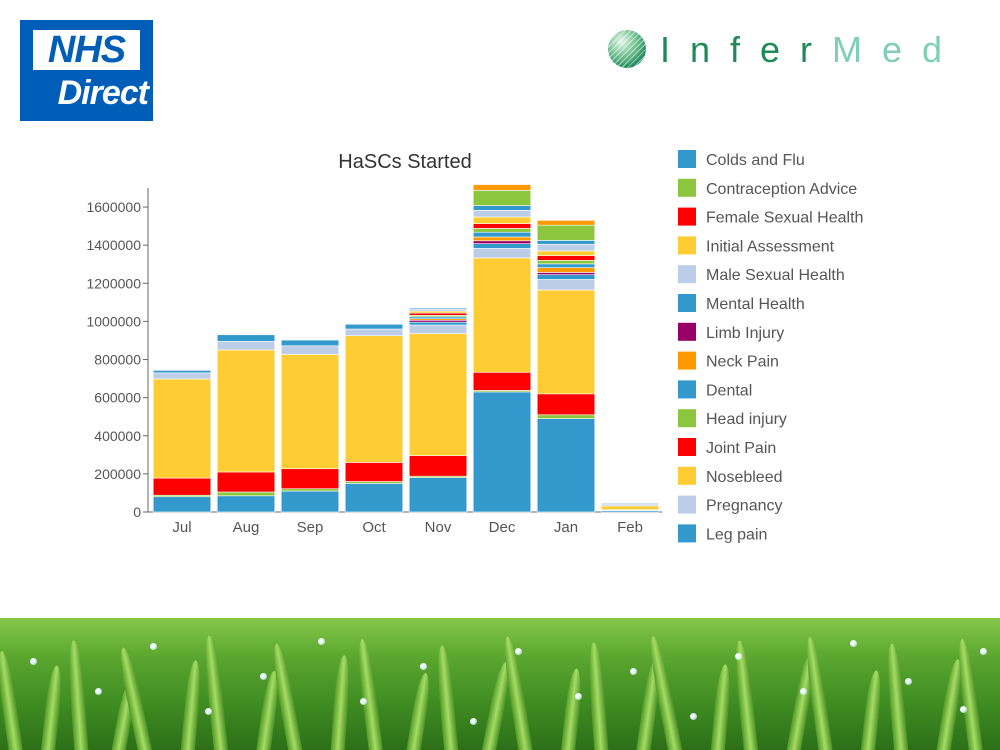 The height and width of the screenshot is (750, 1000). I want to click on infermed-logo: InferMed, so click(798, 50).